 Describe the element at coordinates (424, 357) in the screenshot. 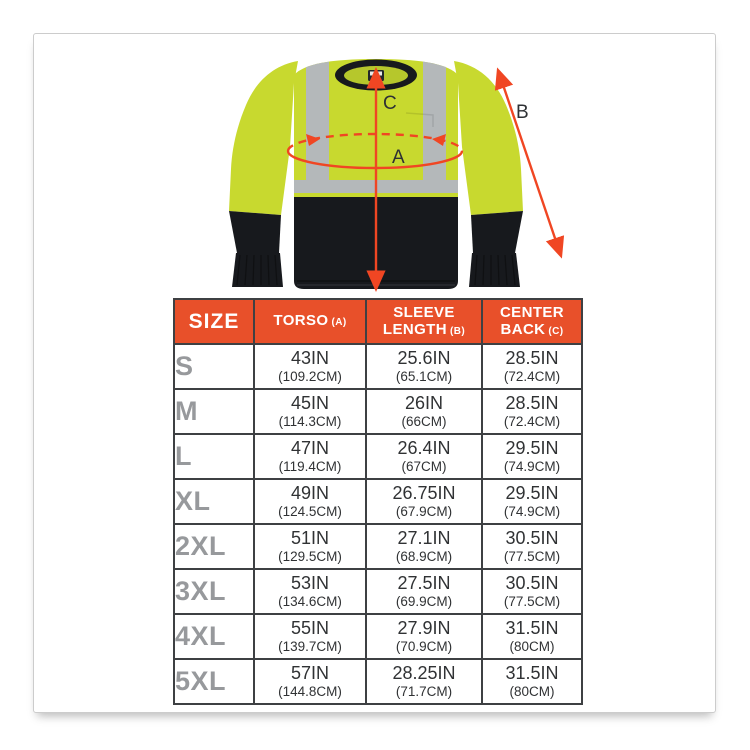

I see `value-in: 25.6IN` at that location.